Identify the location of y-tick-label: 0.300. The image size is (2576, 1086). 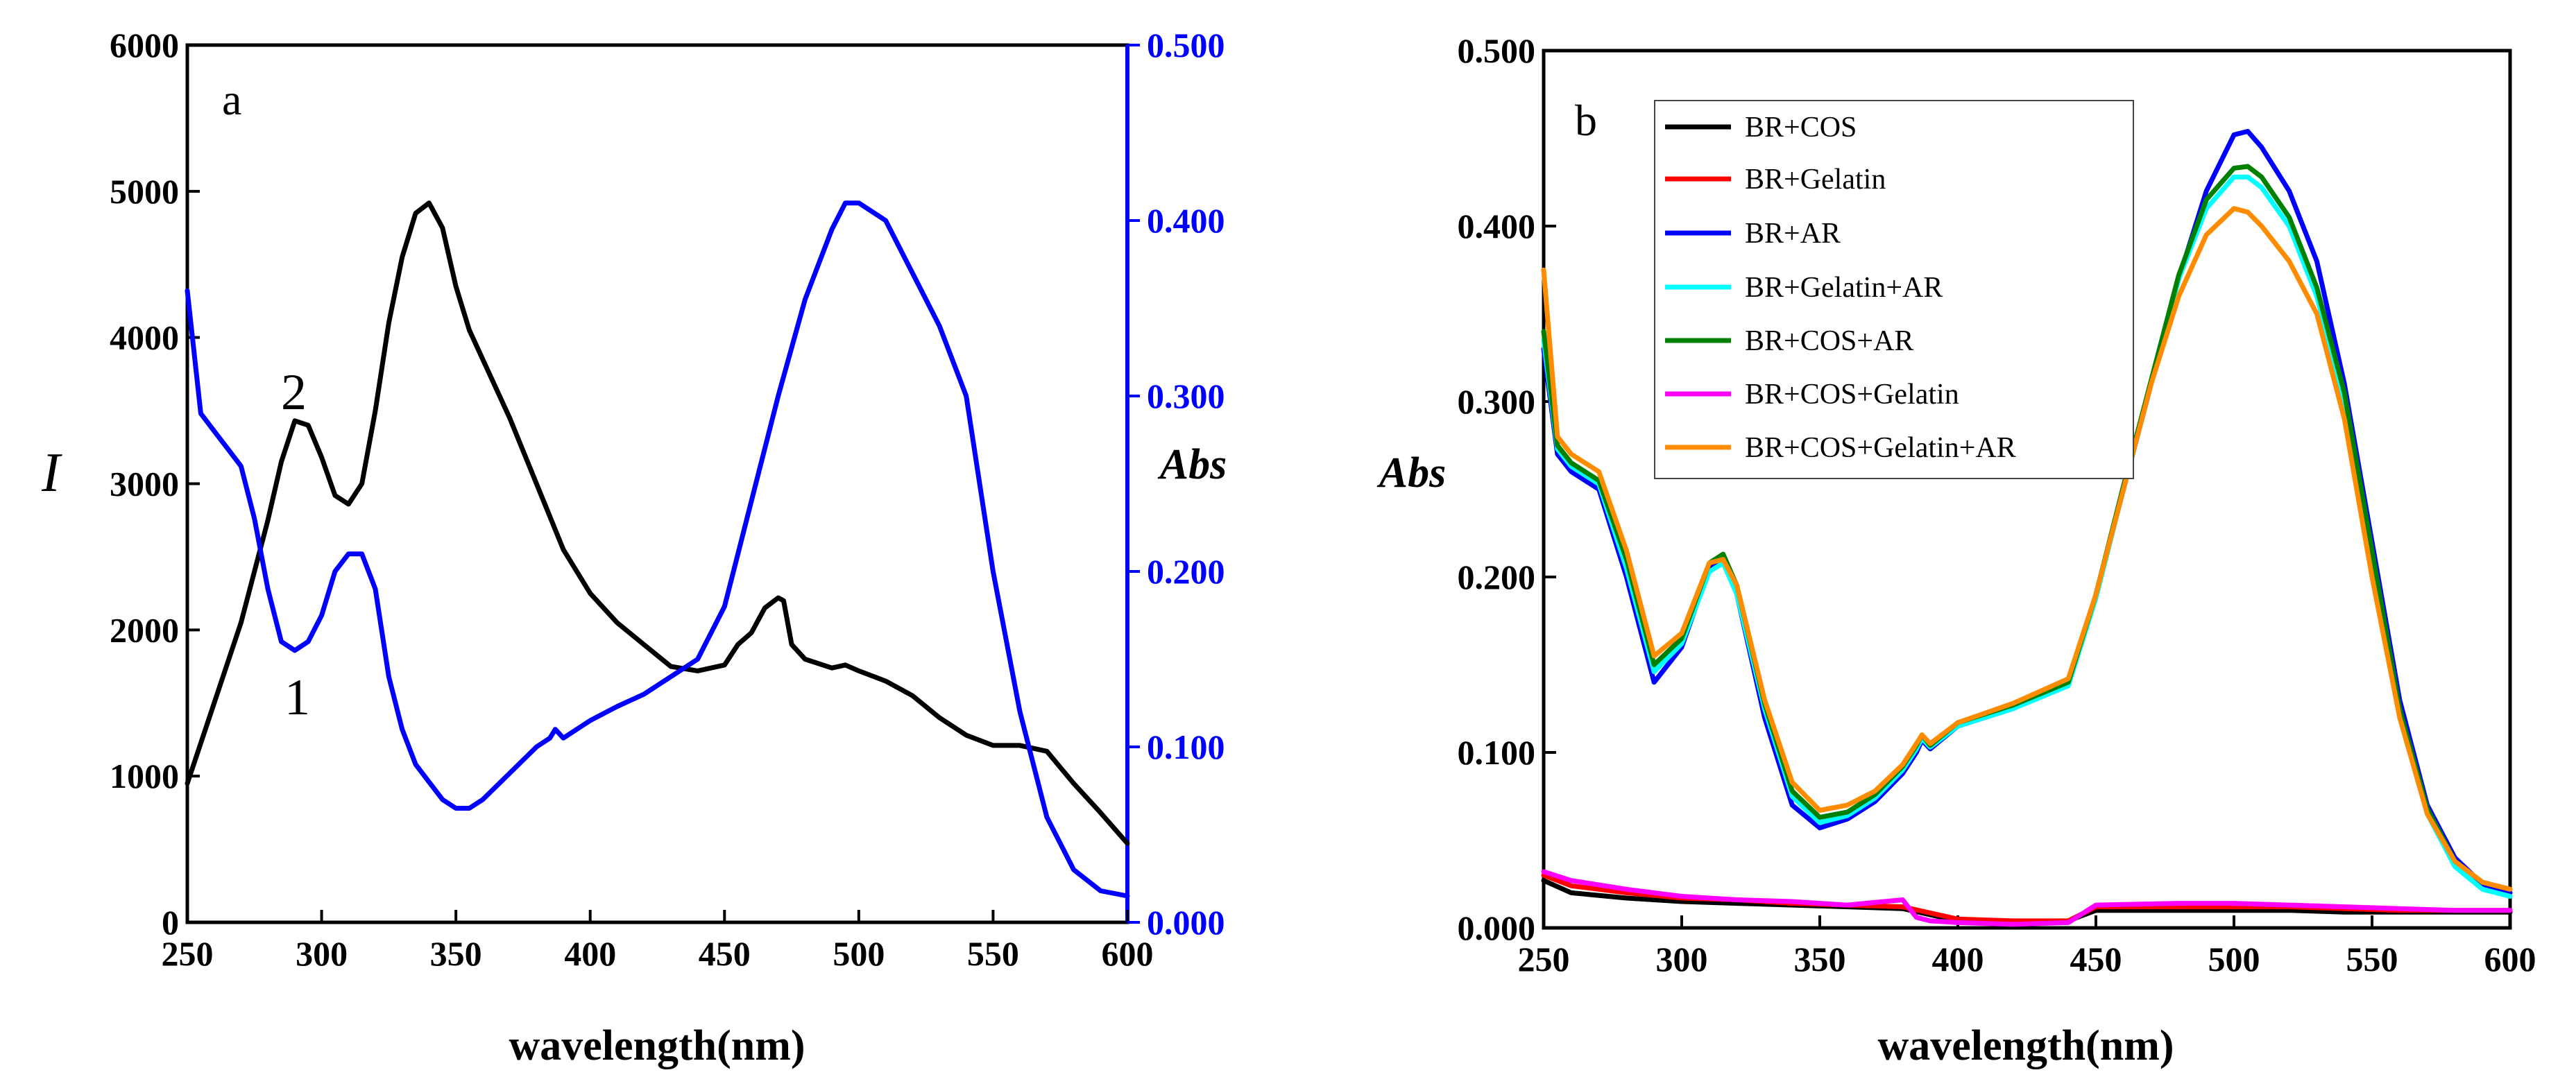
(1497, 401).